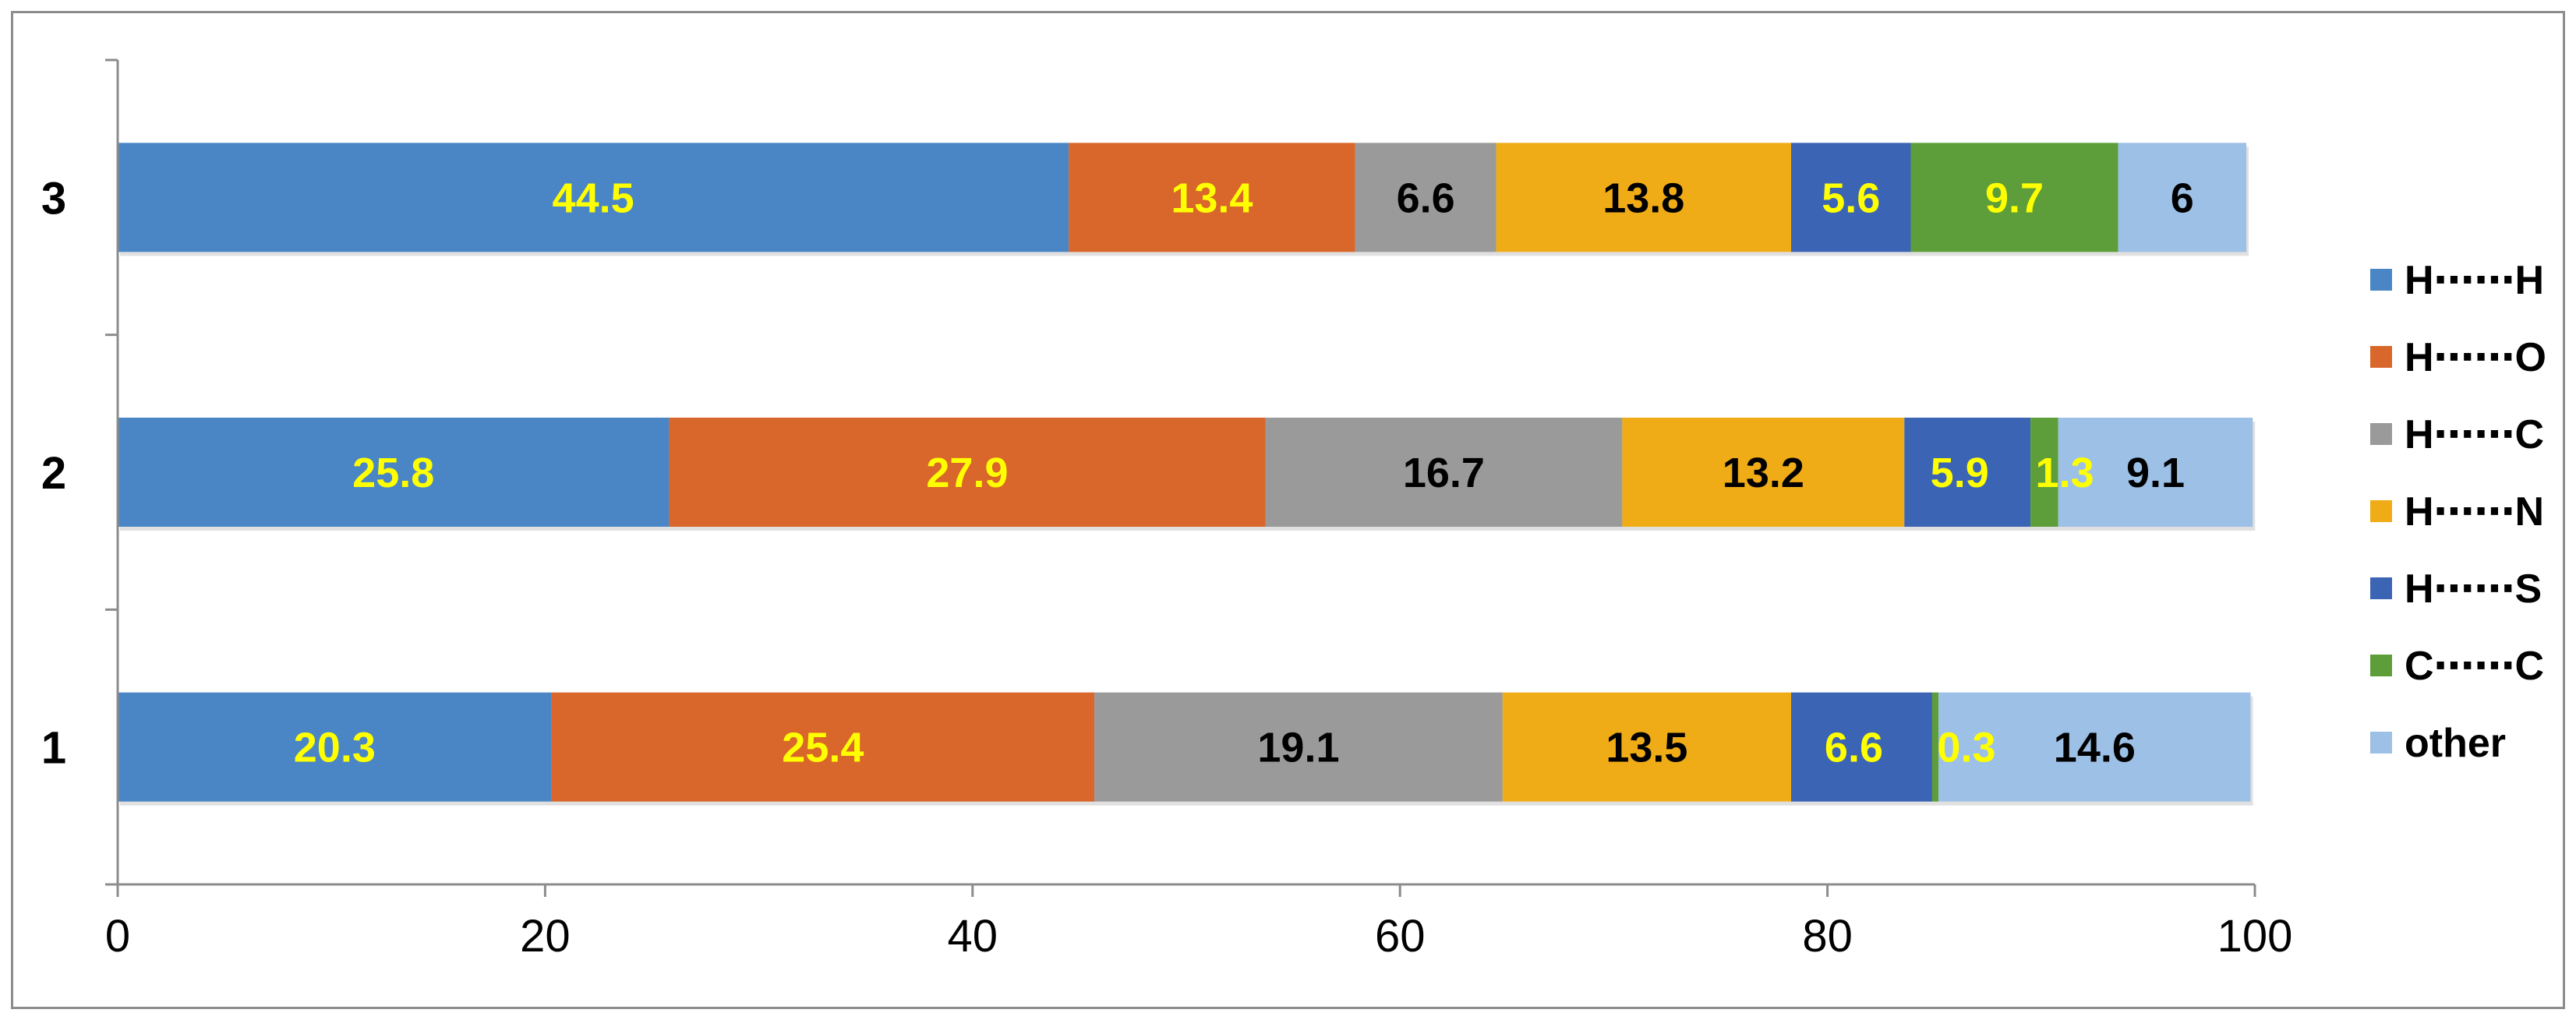 The height and width of the screenshot is (1020, 2576). Describe the element at coordinates (973, 937) in the screenshot. I see `x-tick-label: 40` at that location.